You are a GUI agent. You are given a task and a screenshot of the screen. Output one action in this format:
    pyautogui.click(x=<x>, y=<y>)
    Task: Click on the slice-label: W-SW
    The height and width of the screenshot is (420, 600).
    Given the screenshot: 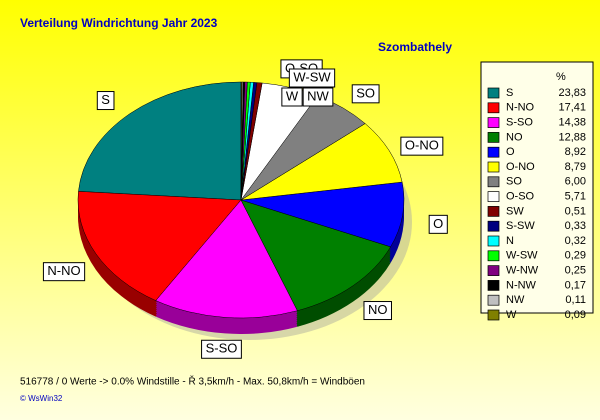 What is the action you would take?
    pyautogui.click(x=312, y=78)
    